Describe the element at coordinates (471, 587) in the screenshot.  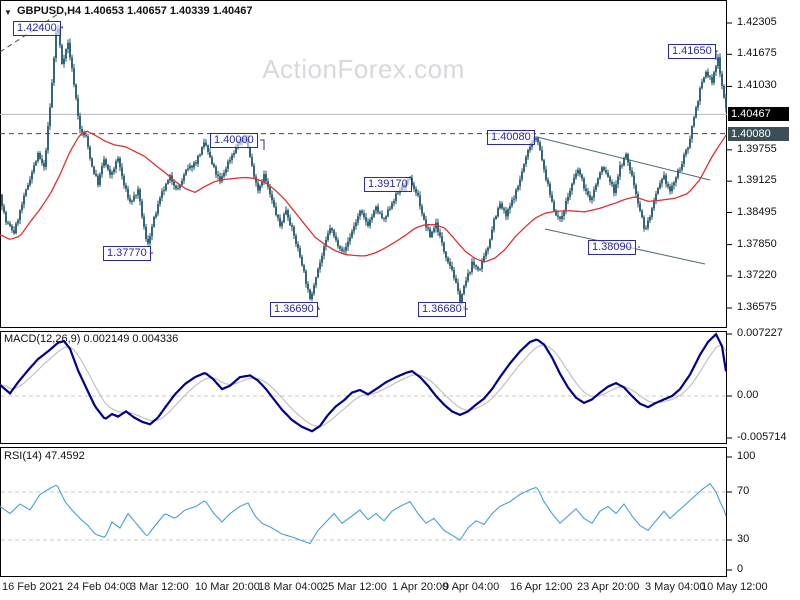
I see `time-axis-label: 9 Apr 04:00` at that location.